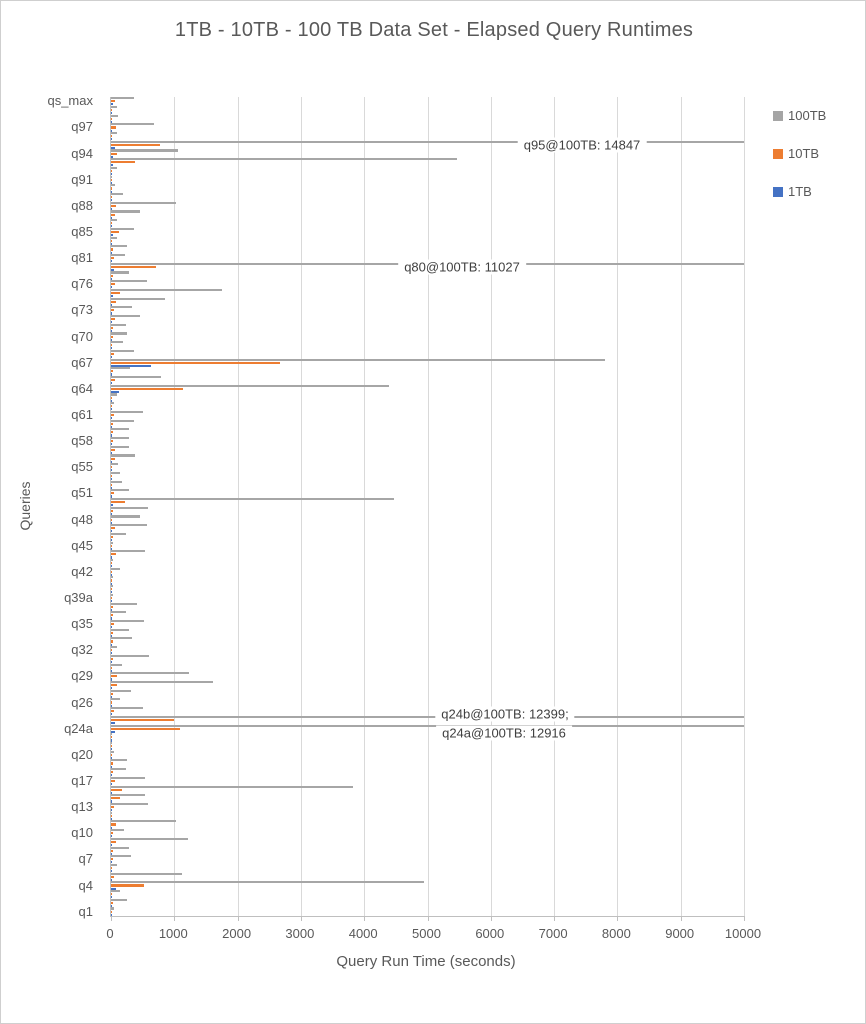 This screenshot has height=1024, width=866. I want to click on chart-row-q46, so click(427, 537).